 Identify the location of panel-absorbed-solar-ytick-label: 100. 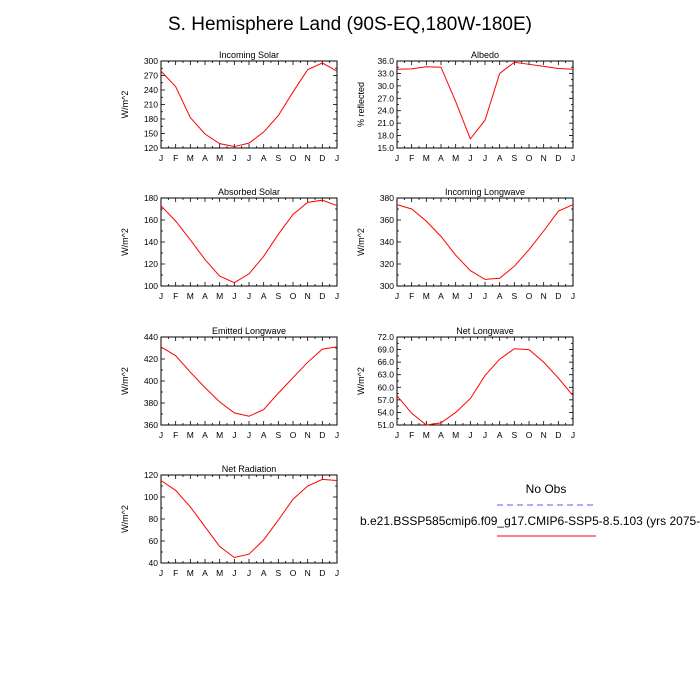
(151, 286).